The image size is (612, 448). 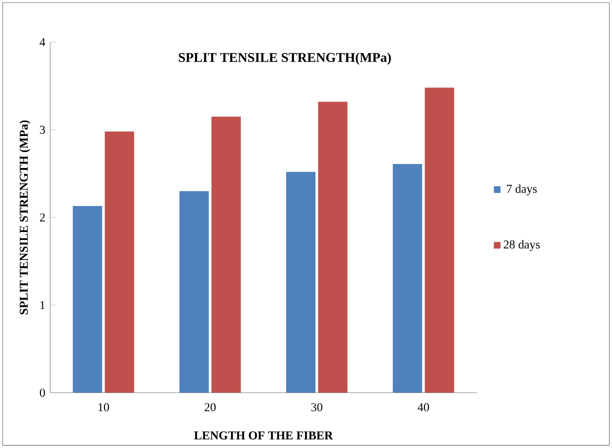 What do you see at coordinates (521, 190) in the screenshot?
I see `legend-label: 7 days` at bounding box center [521, 190].